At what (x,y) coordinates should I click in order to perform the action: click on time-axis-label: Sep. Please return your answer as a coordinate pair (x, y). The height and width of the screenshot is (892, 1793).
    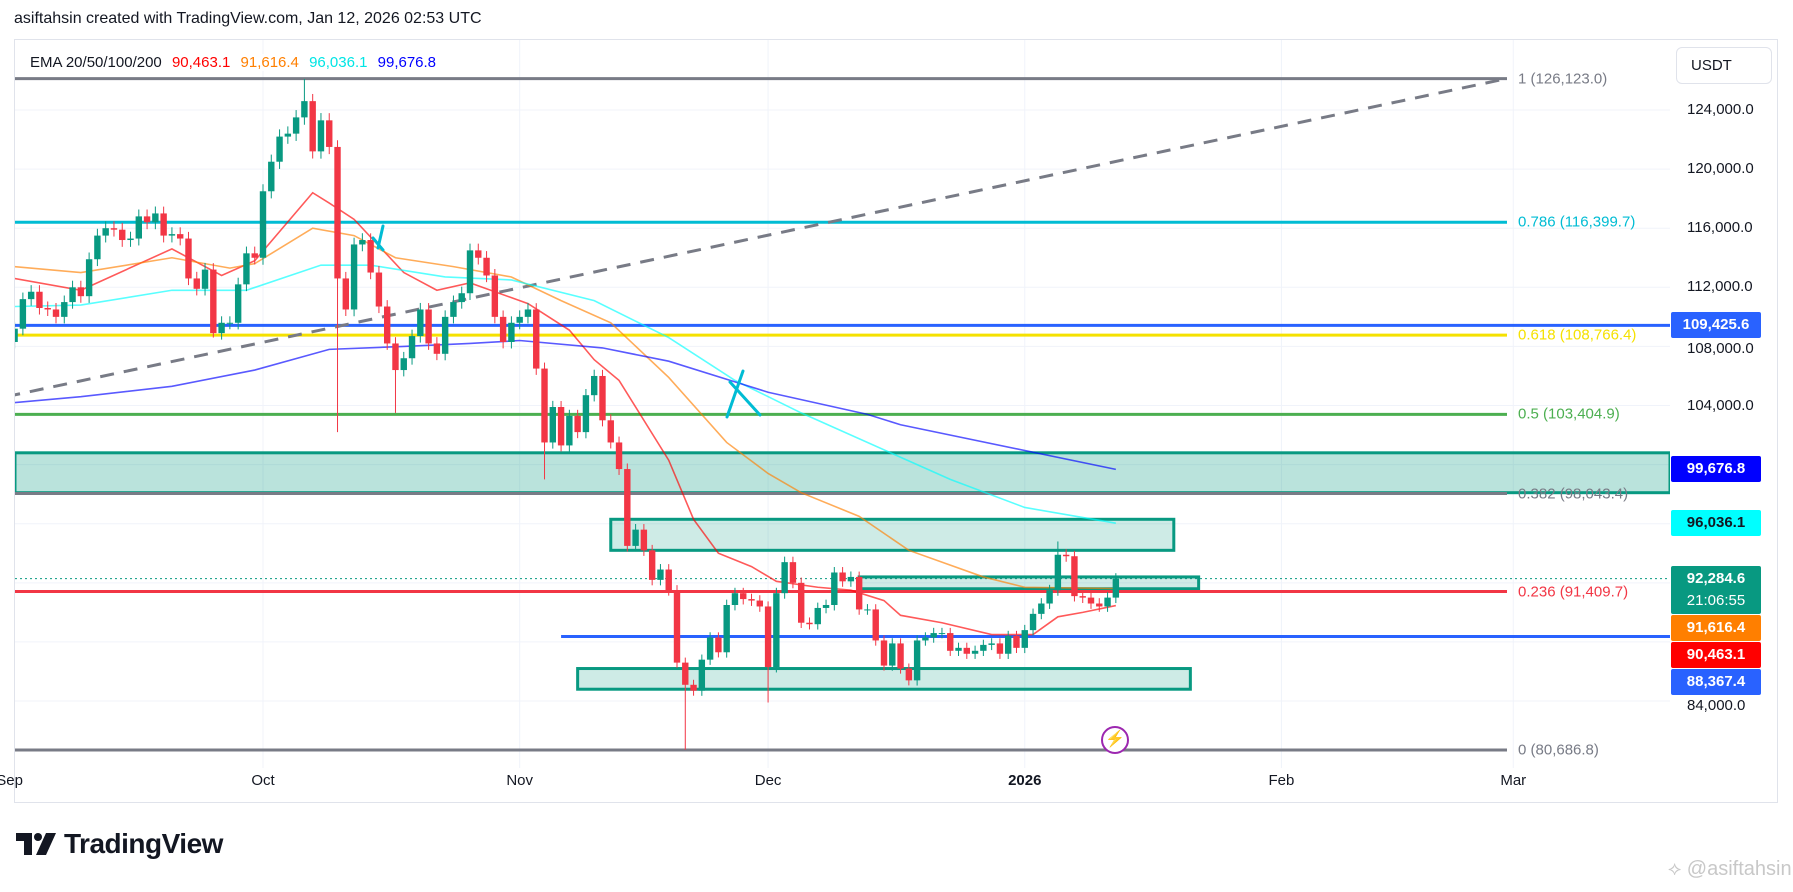
    Looking at the image, I should click on (11, 780).